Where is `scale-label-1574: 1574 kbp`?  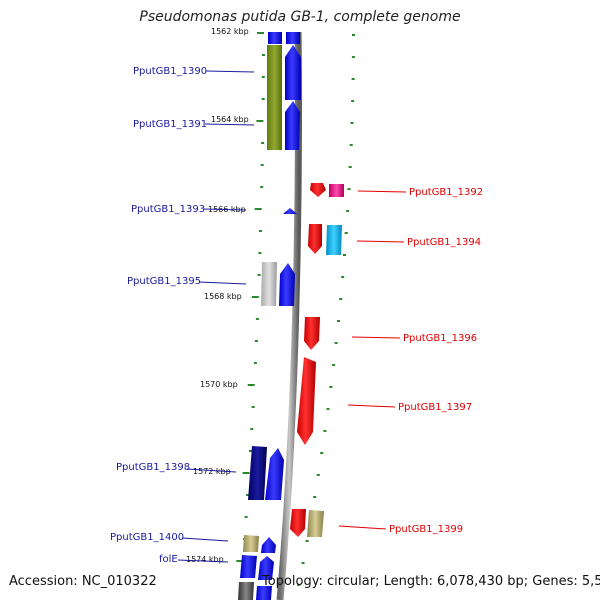 scale-label-1574: 1574 kbp is located at coordinates (205, 559).